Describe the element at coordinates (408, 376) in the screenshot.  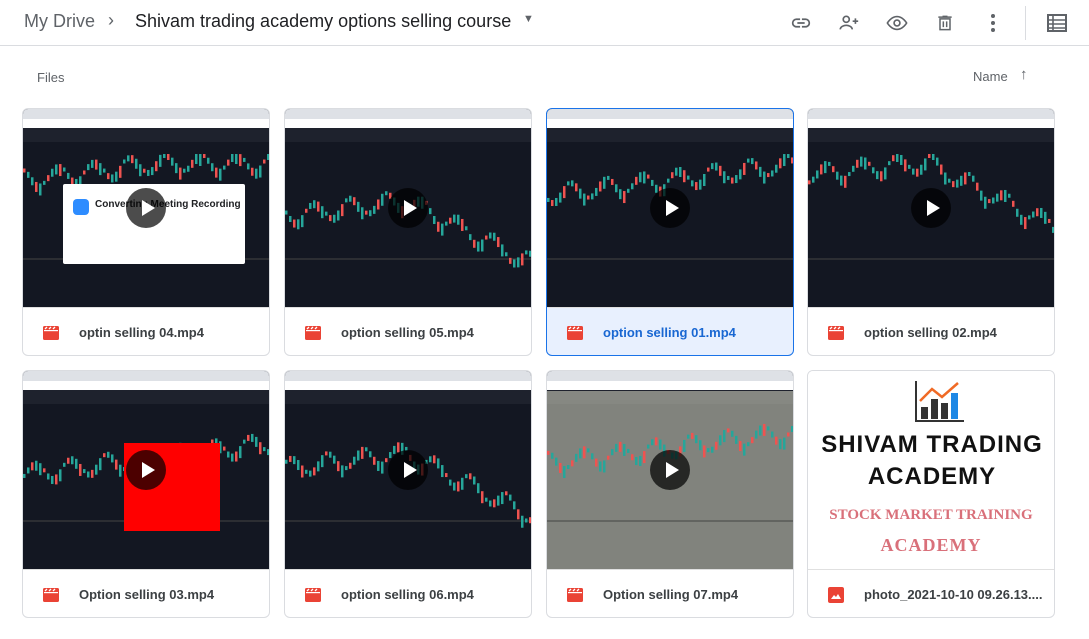
I see `browser-tabs` at that location.